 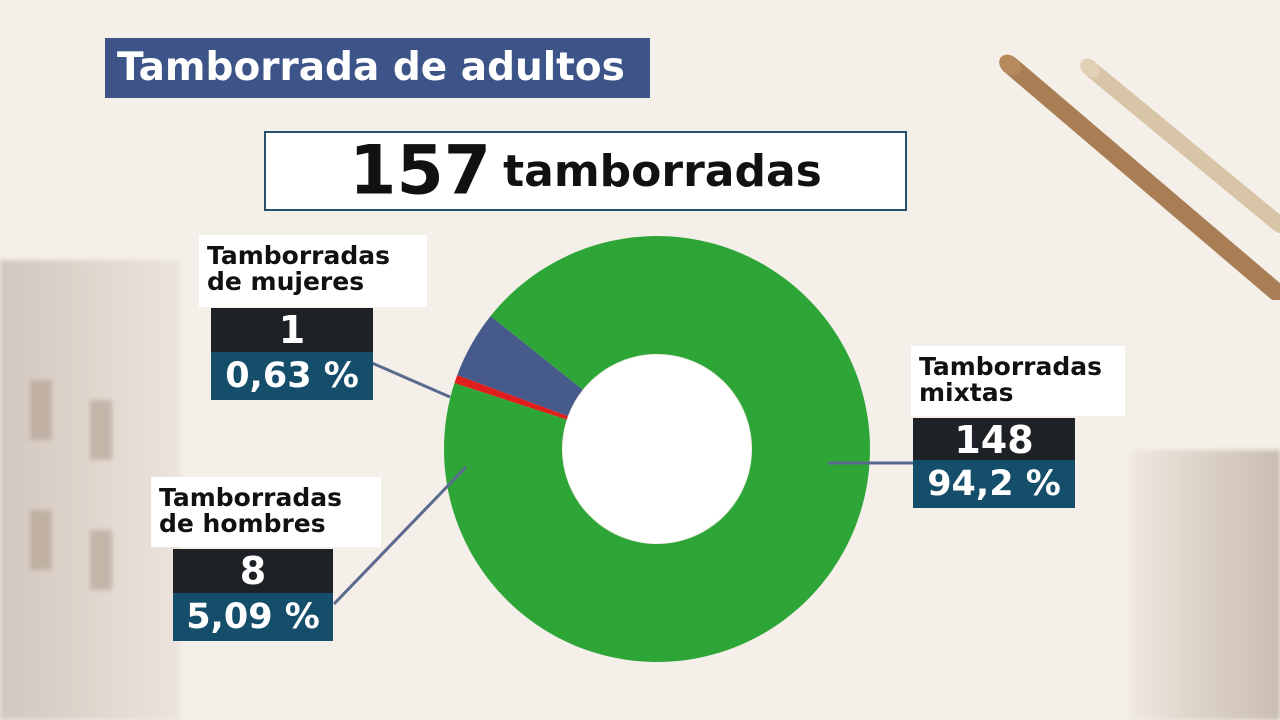 I want to click on leader-line-mujeres, so click(x=411, y=380).